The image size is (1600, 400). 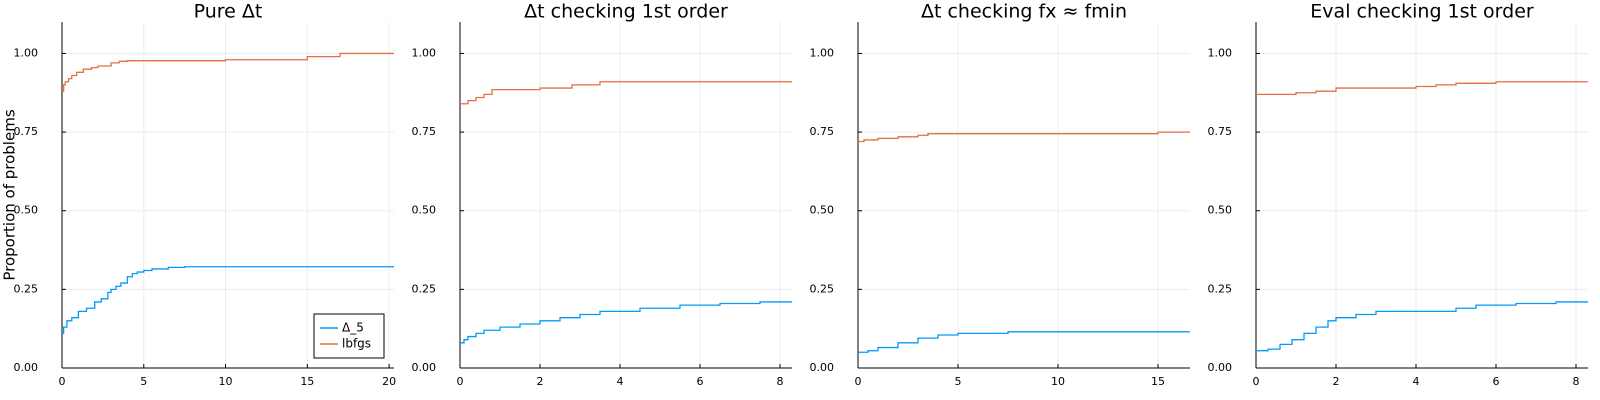 I want to click on x-tick-label: 20, so click(x=389, y=381).